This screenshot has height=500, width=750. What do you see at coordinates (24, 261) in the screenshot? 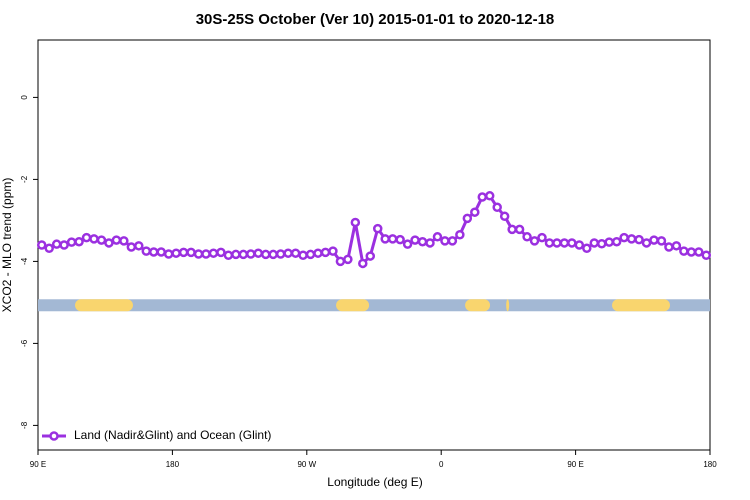
I see `y-tick-label: -4` at bounding box center [24, 261].